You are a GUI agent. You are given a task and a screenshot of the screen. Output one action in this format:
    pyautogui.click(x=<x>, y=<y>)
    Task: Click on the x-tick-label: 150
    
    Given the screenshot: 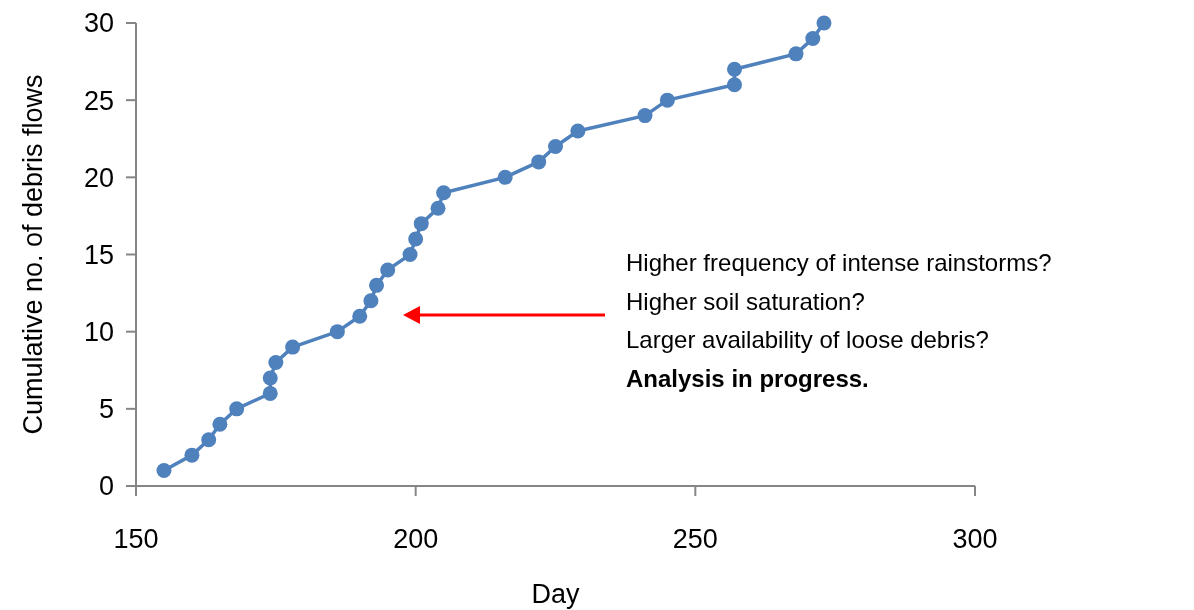 What is the action you would take?
    pyautogui.click(x=136, y=539)
    